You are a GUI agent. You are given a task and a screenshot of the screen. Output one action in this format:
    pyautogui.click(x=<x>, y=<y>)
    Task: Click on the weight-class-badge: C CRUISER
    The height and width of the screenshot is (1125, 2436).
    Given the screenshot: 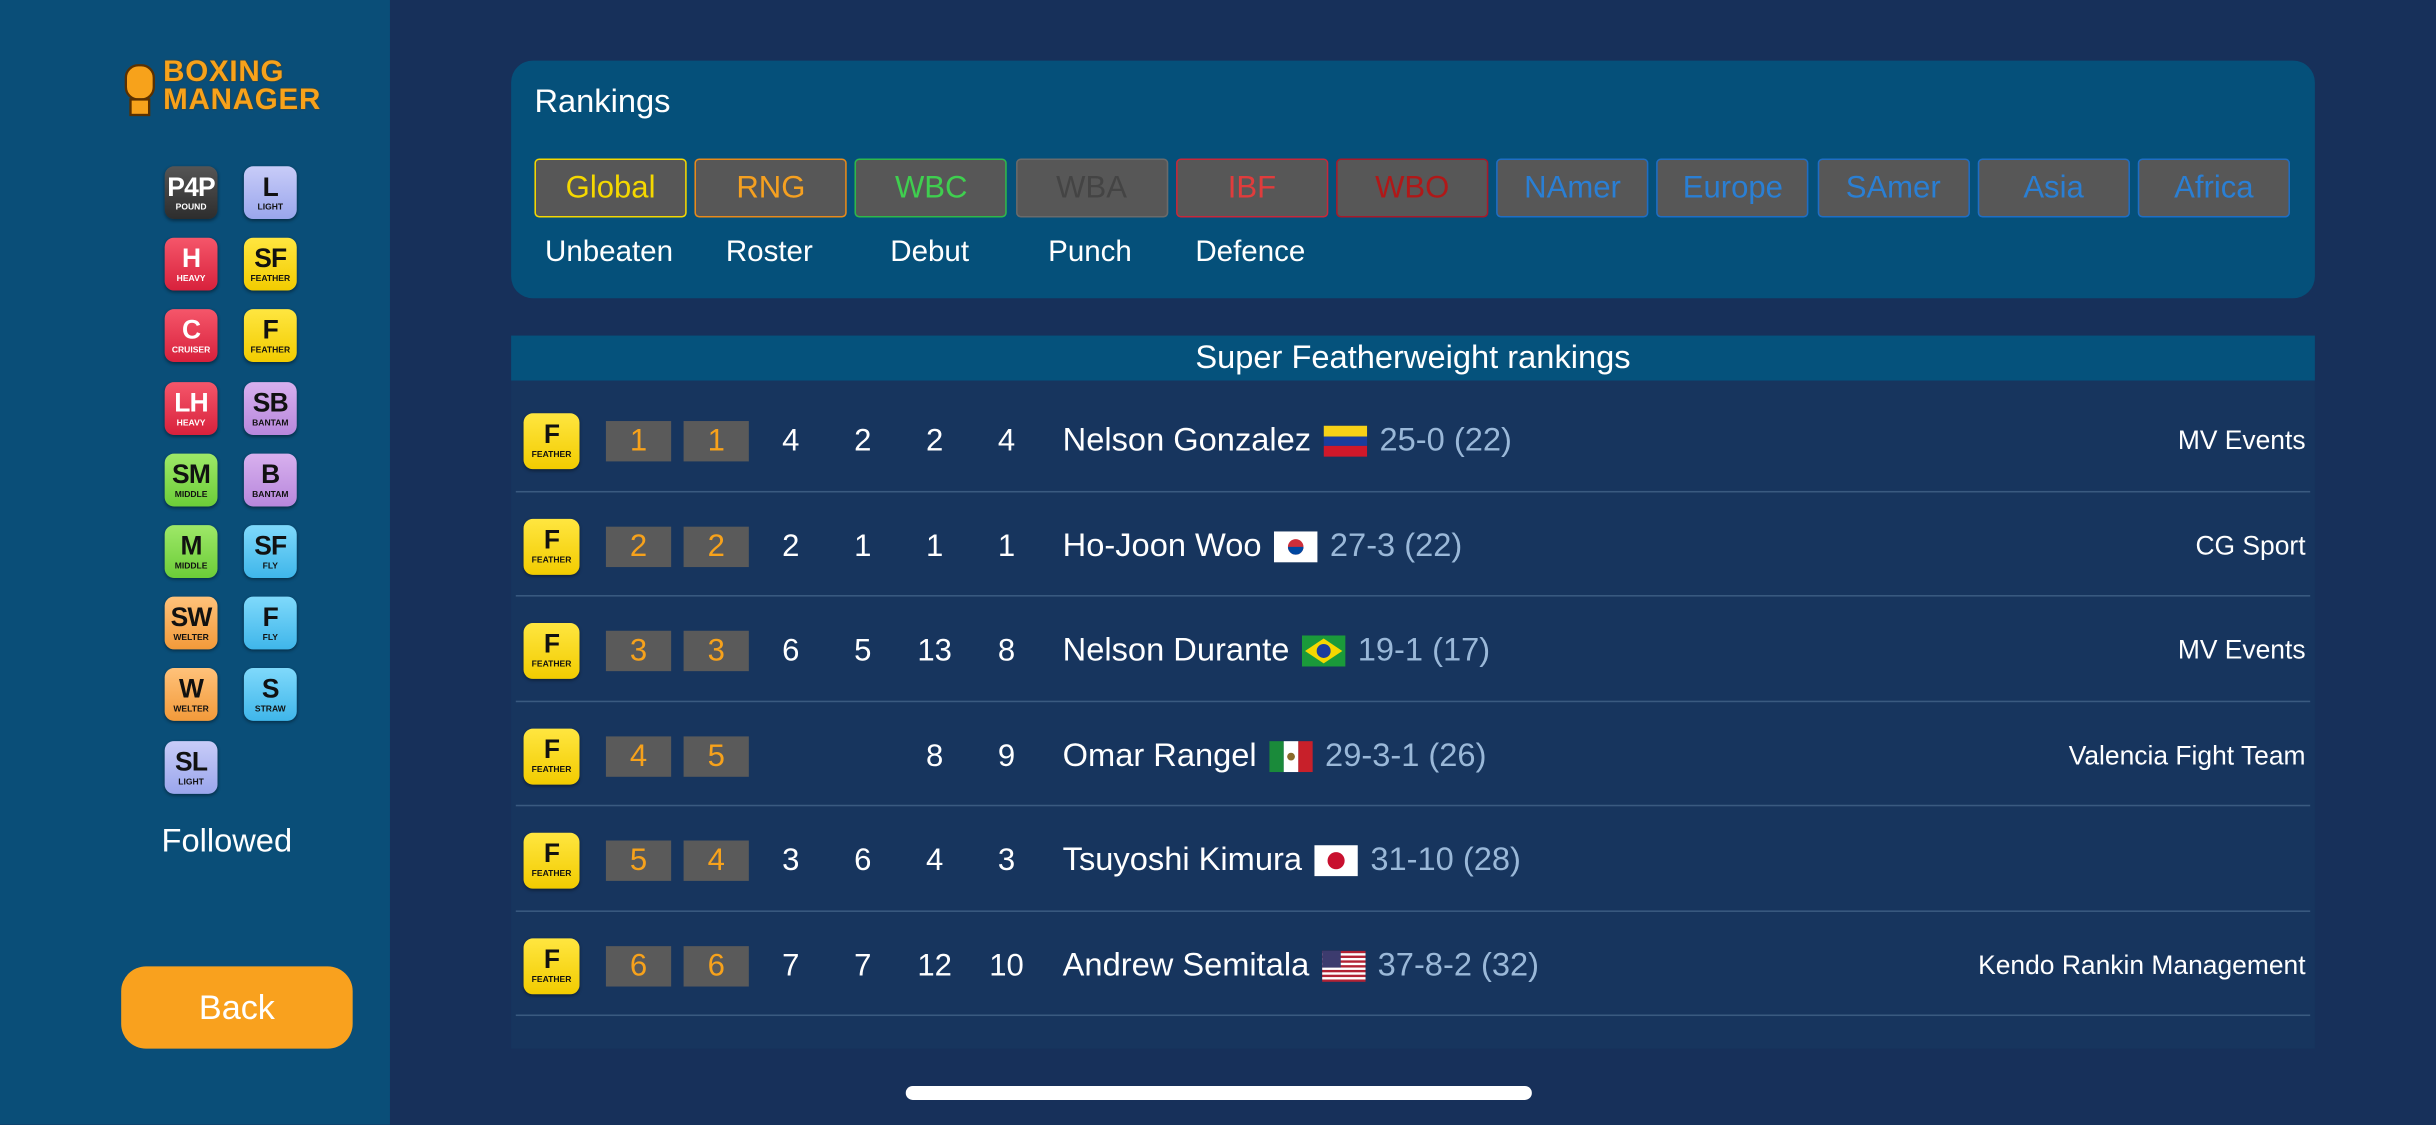 What is the action you would take?
    pyautogui.click(x=191, y=336)
    